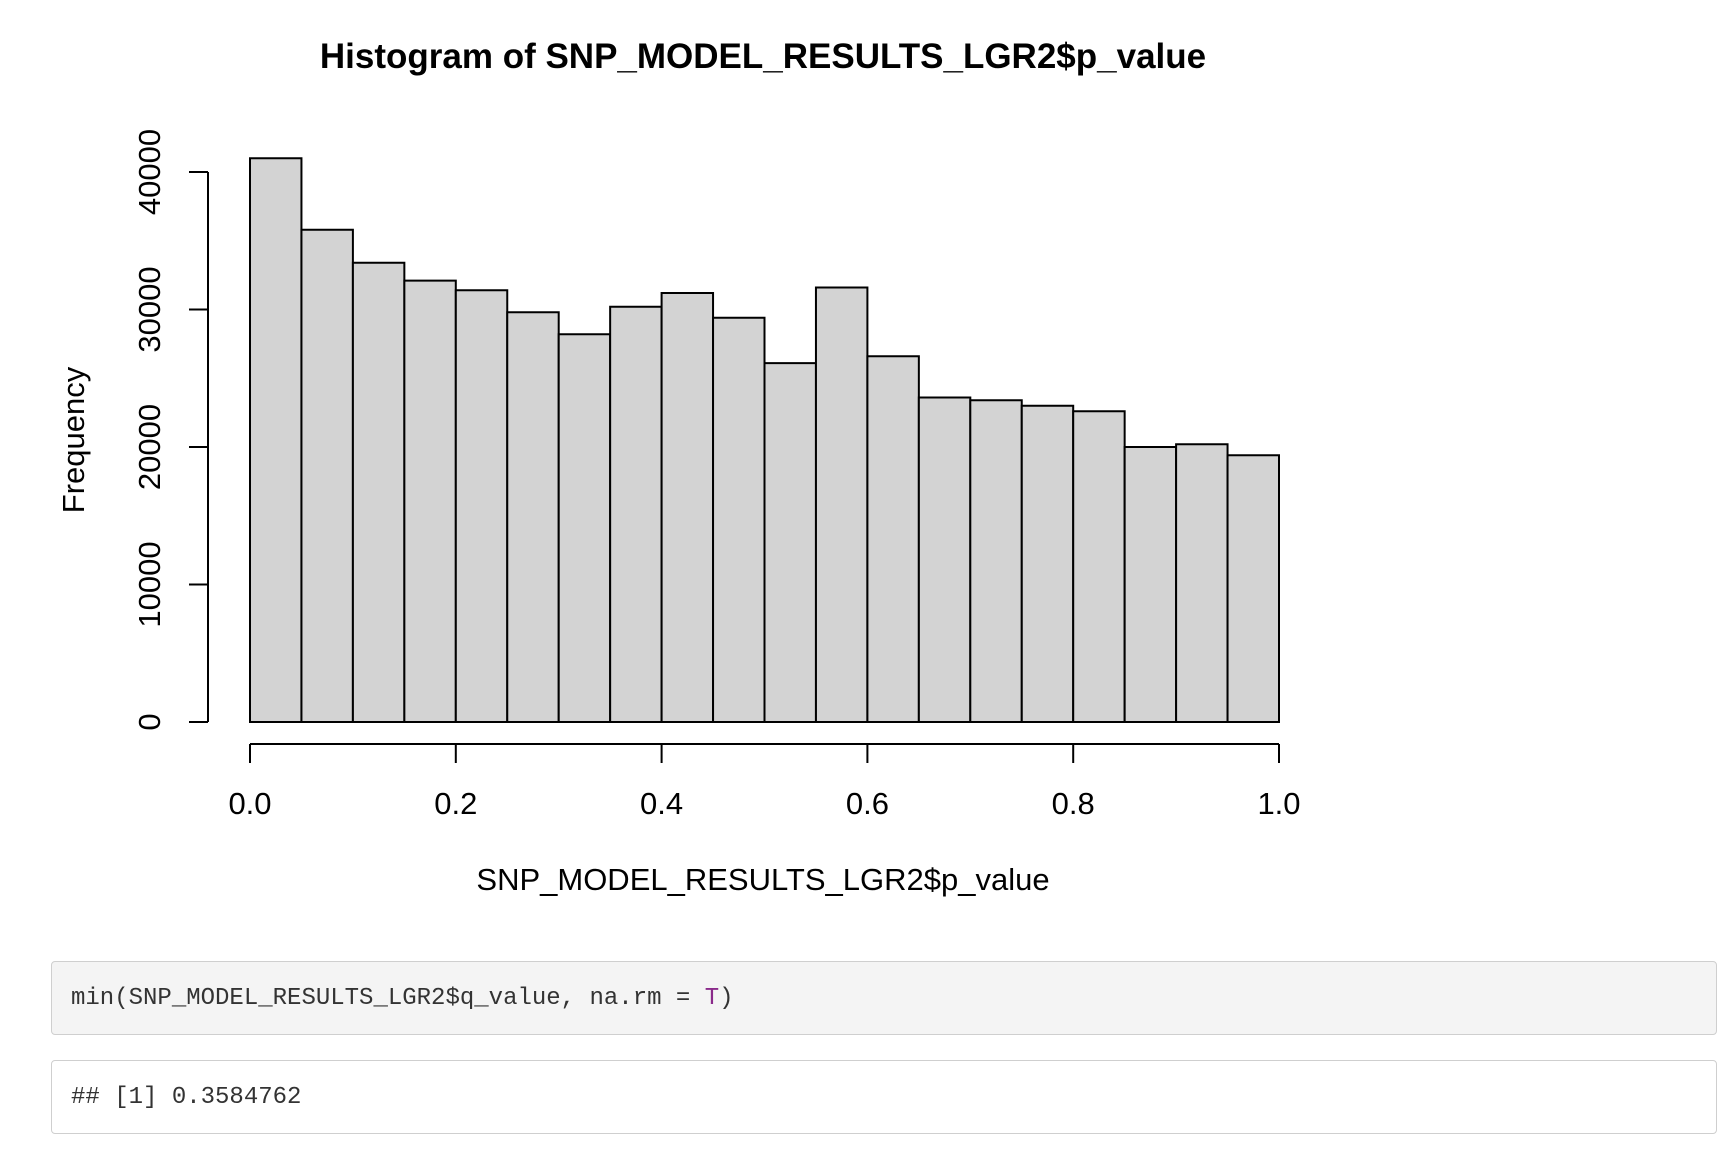  What do you see at coordinates (712, 998) in the screenshot?
I see `code-keyword: T` at bounding box center [712, 998].